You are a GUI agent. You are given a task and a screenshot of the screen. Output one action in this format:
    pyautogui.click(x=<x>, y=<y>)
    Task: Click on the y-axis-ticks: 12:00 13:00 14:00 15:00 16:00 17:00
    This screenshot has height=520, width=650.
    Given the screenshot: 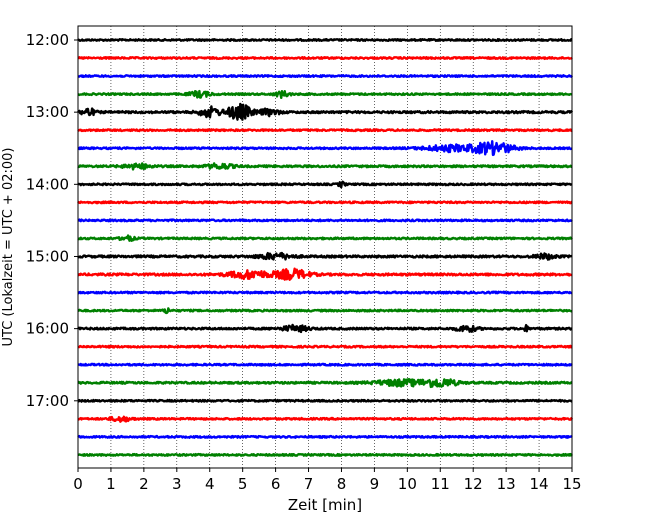 What is the action you would take?
    pyautogui.click(x=52, y=220)
    